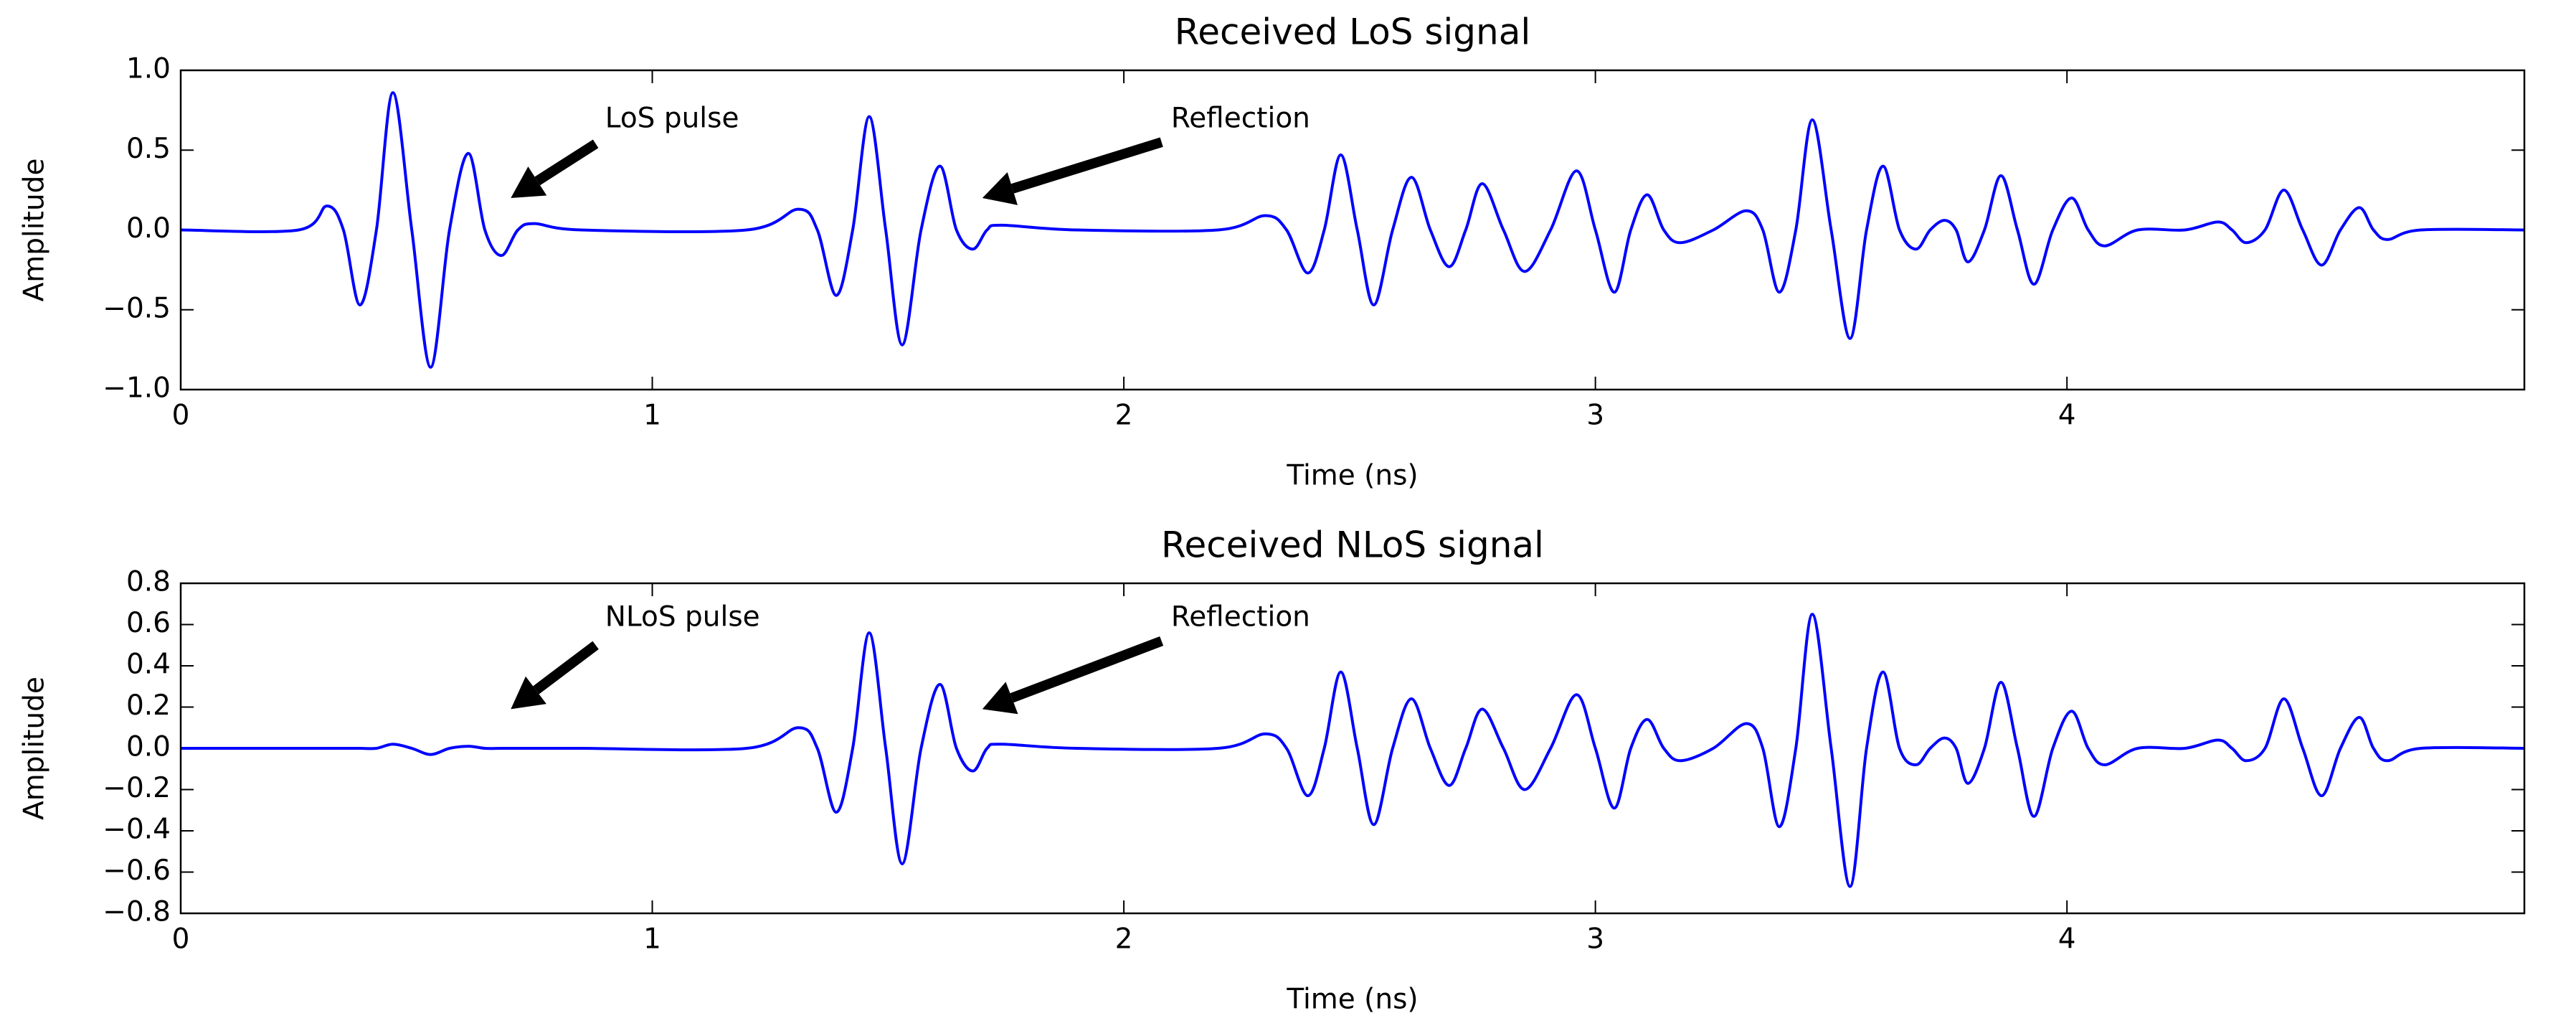 This screenshot has height=1031, width=2576. Describe the element at coordinates (137, 388) in the screenshot. I see `y-tick-label: −1.0` at that location.